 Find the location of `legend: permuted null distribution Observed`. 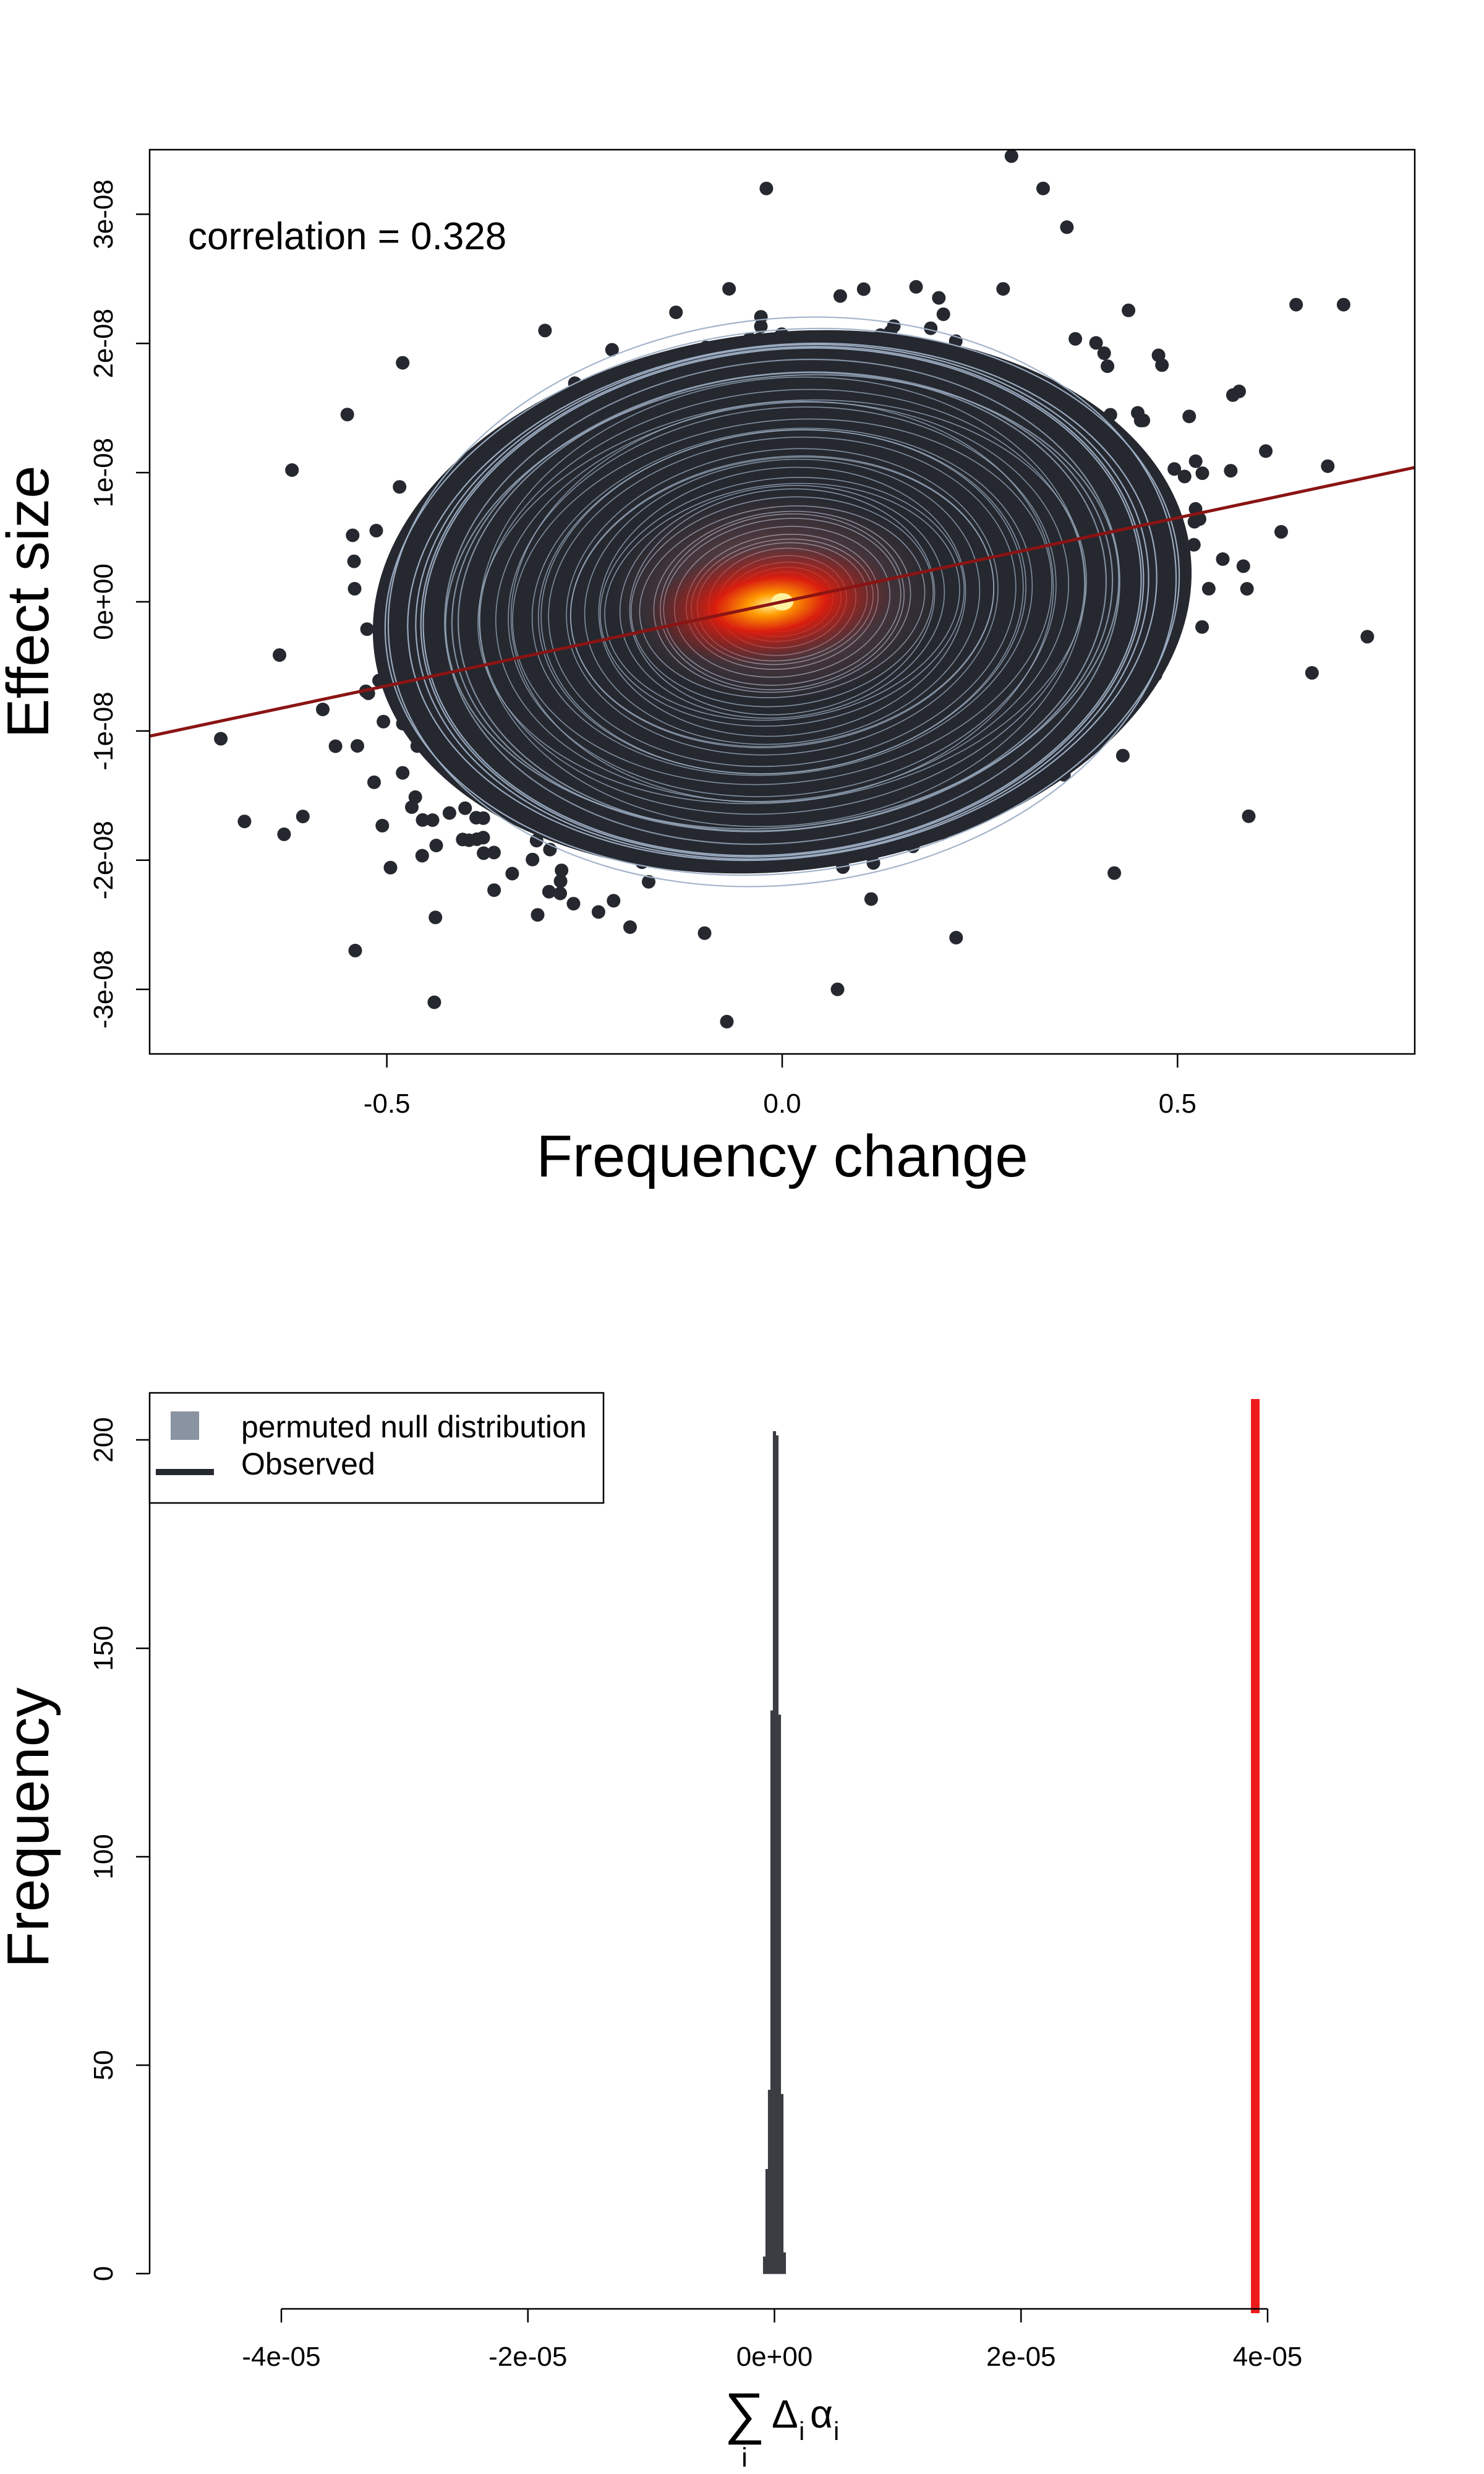

legend: permuted null distribution Observed is located at coordinates (376, 1448).